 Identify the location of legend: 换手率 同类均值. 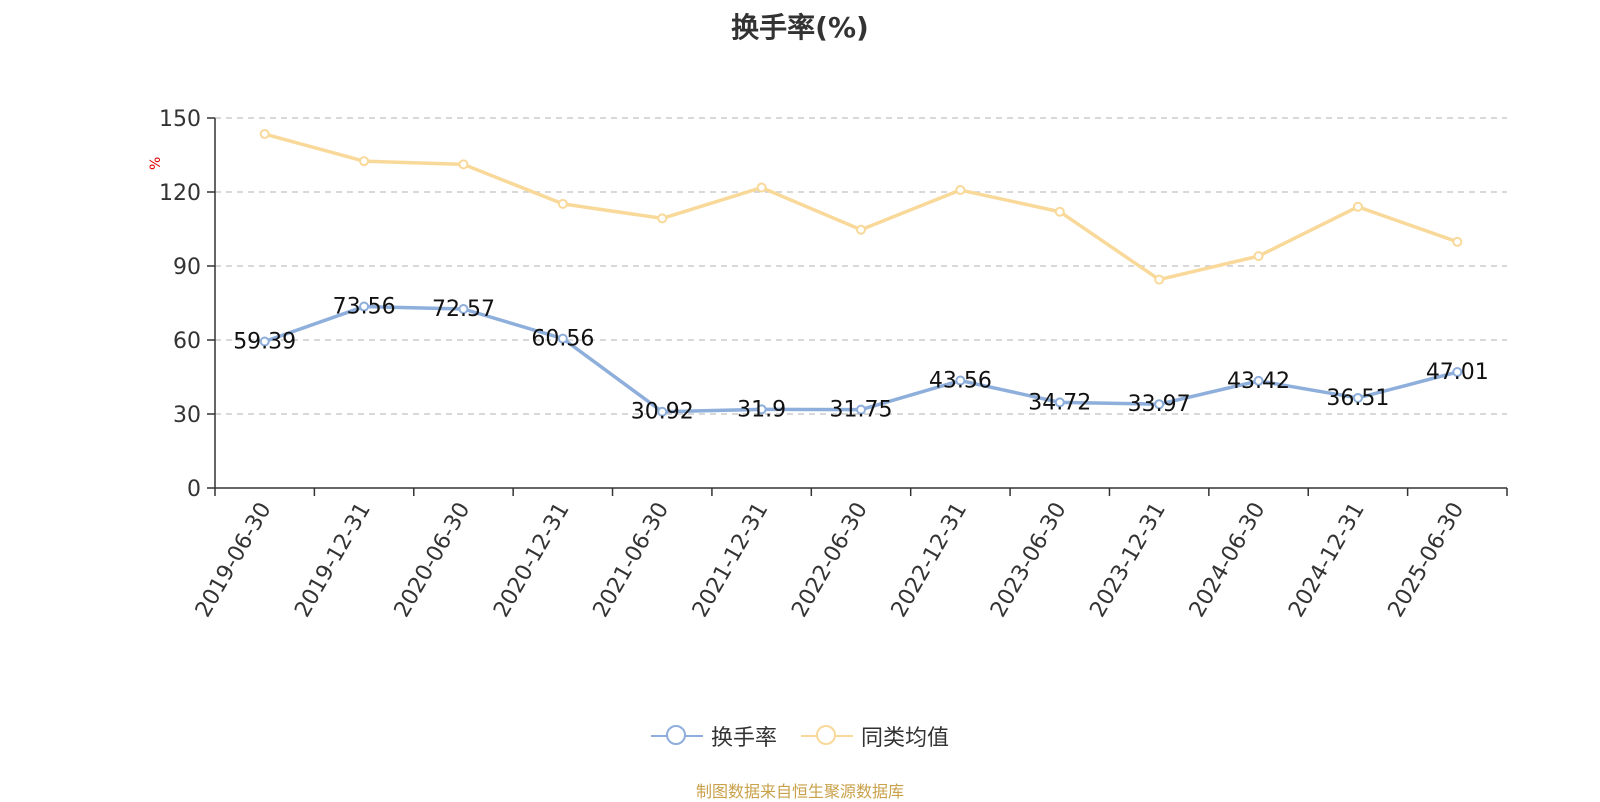
(800, 736).